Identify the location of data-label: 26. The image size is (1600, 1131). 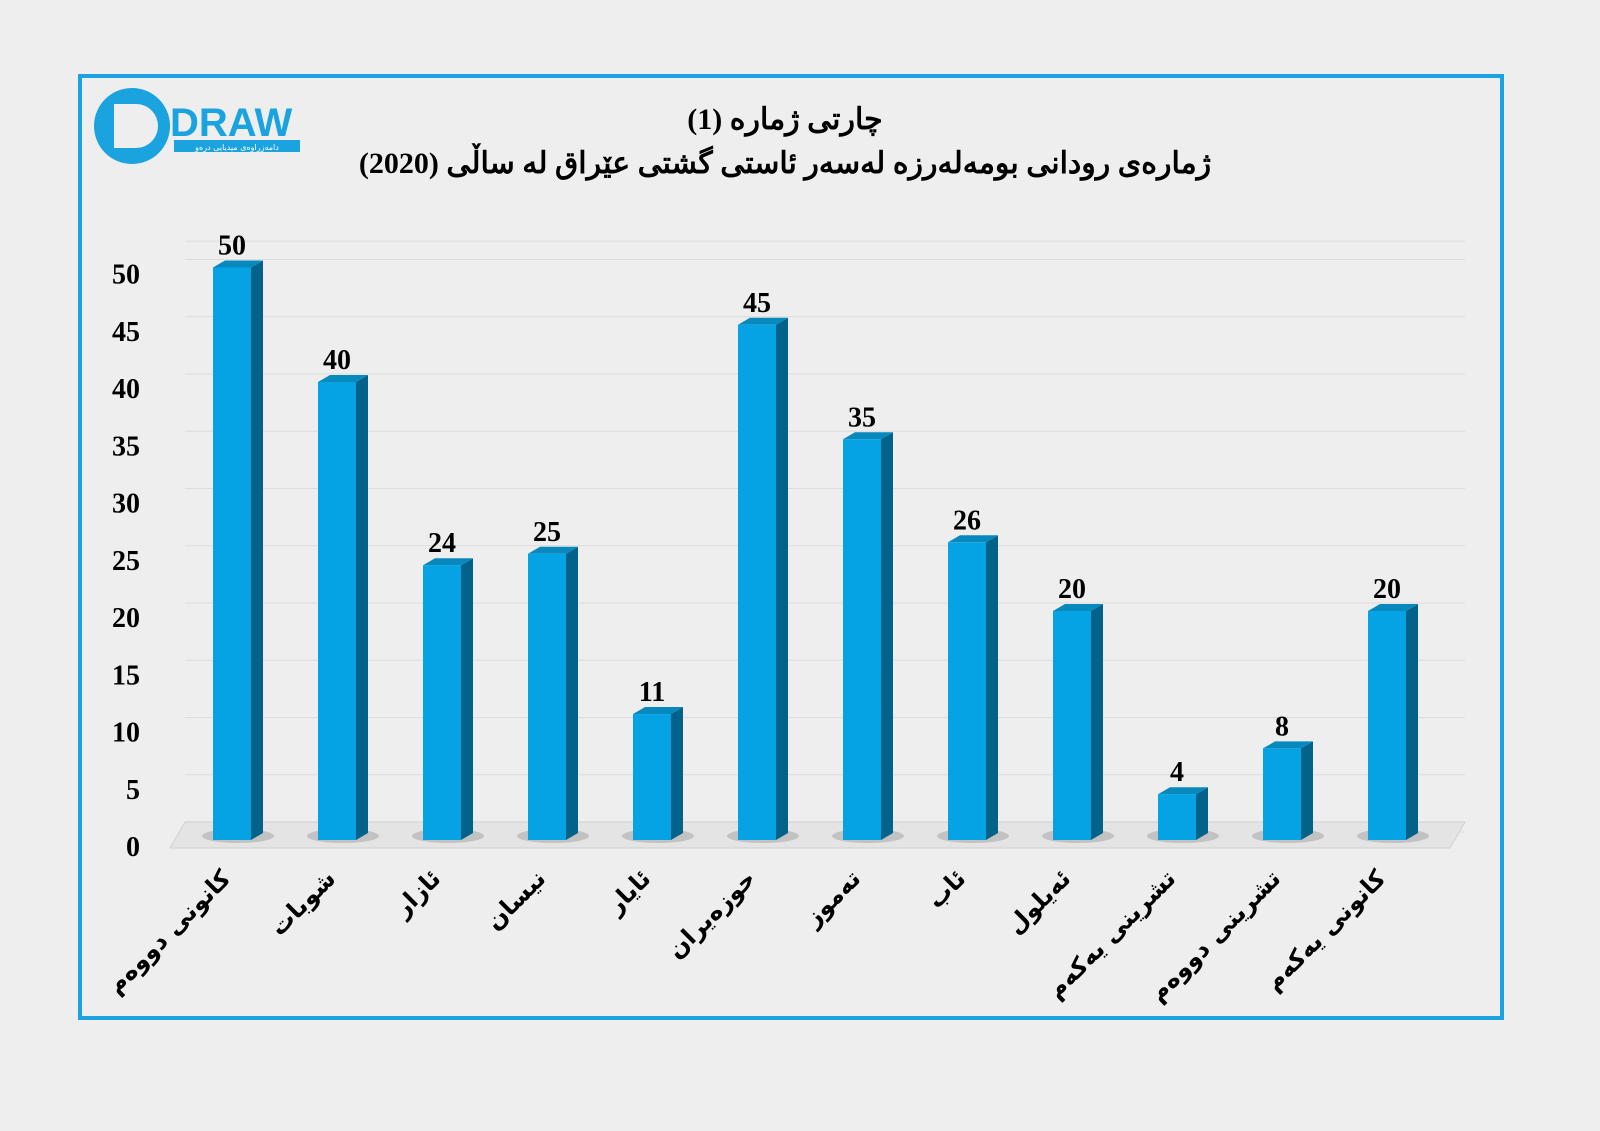
(967, 520).